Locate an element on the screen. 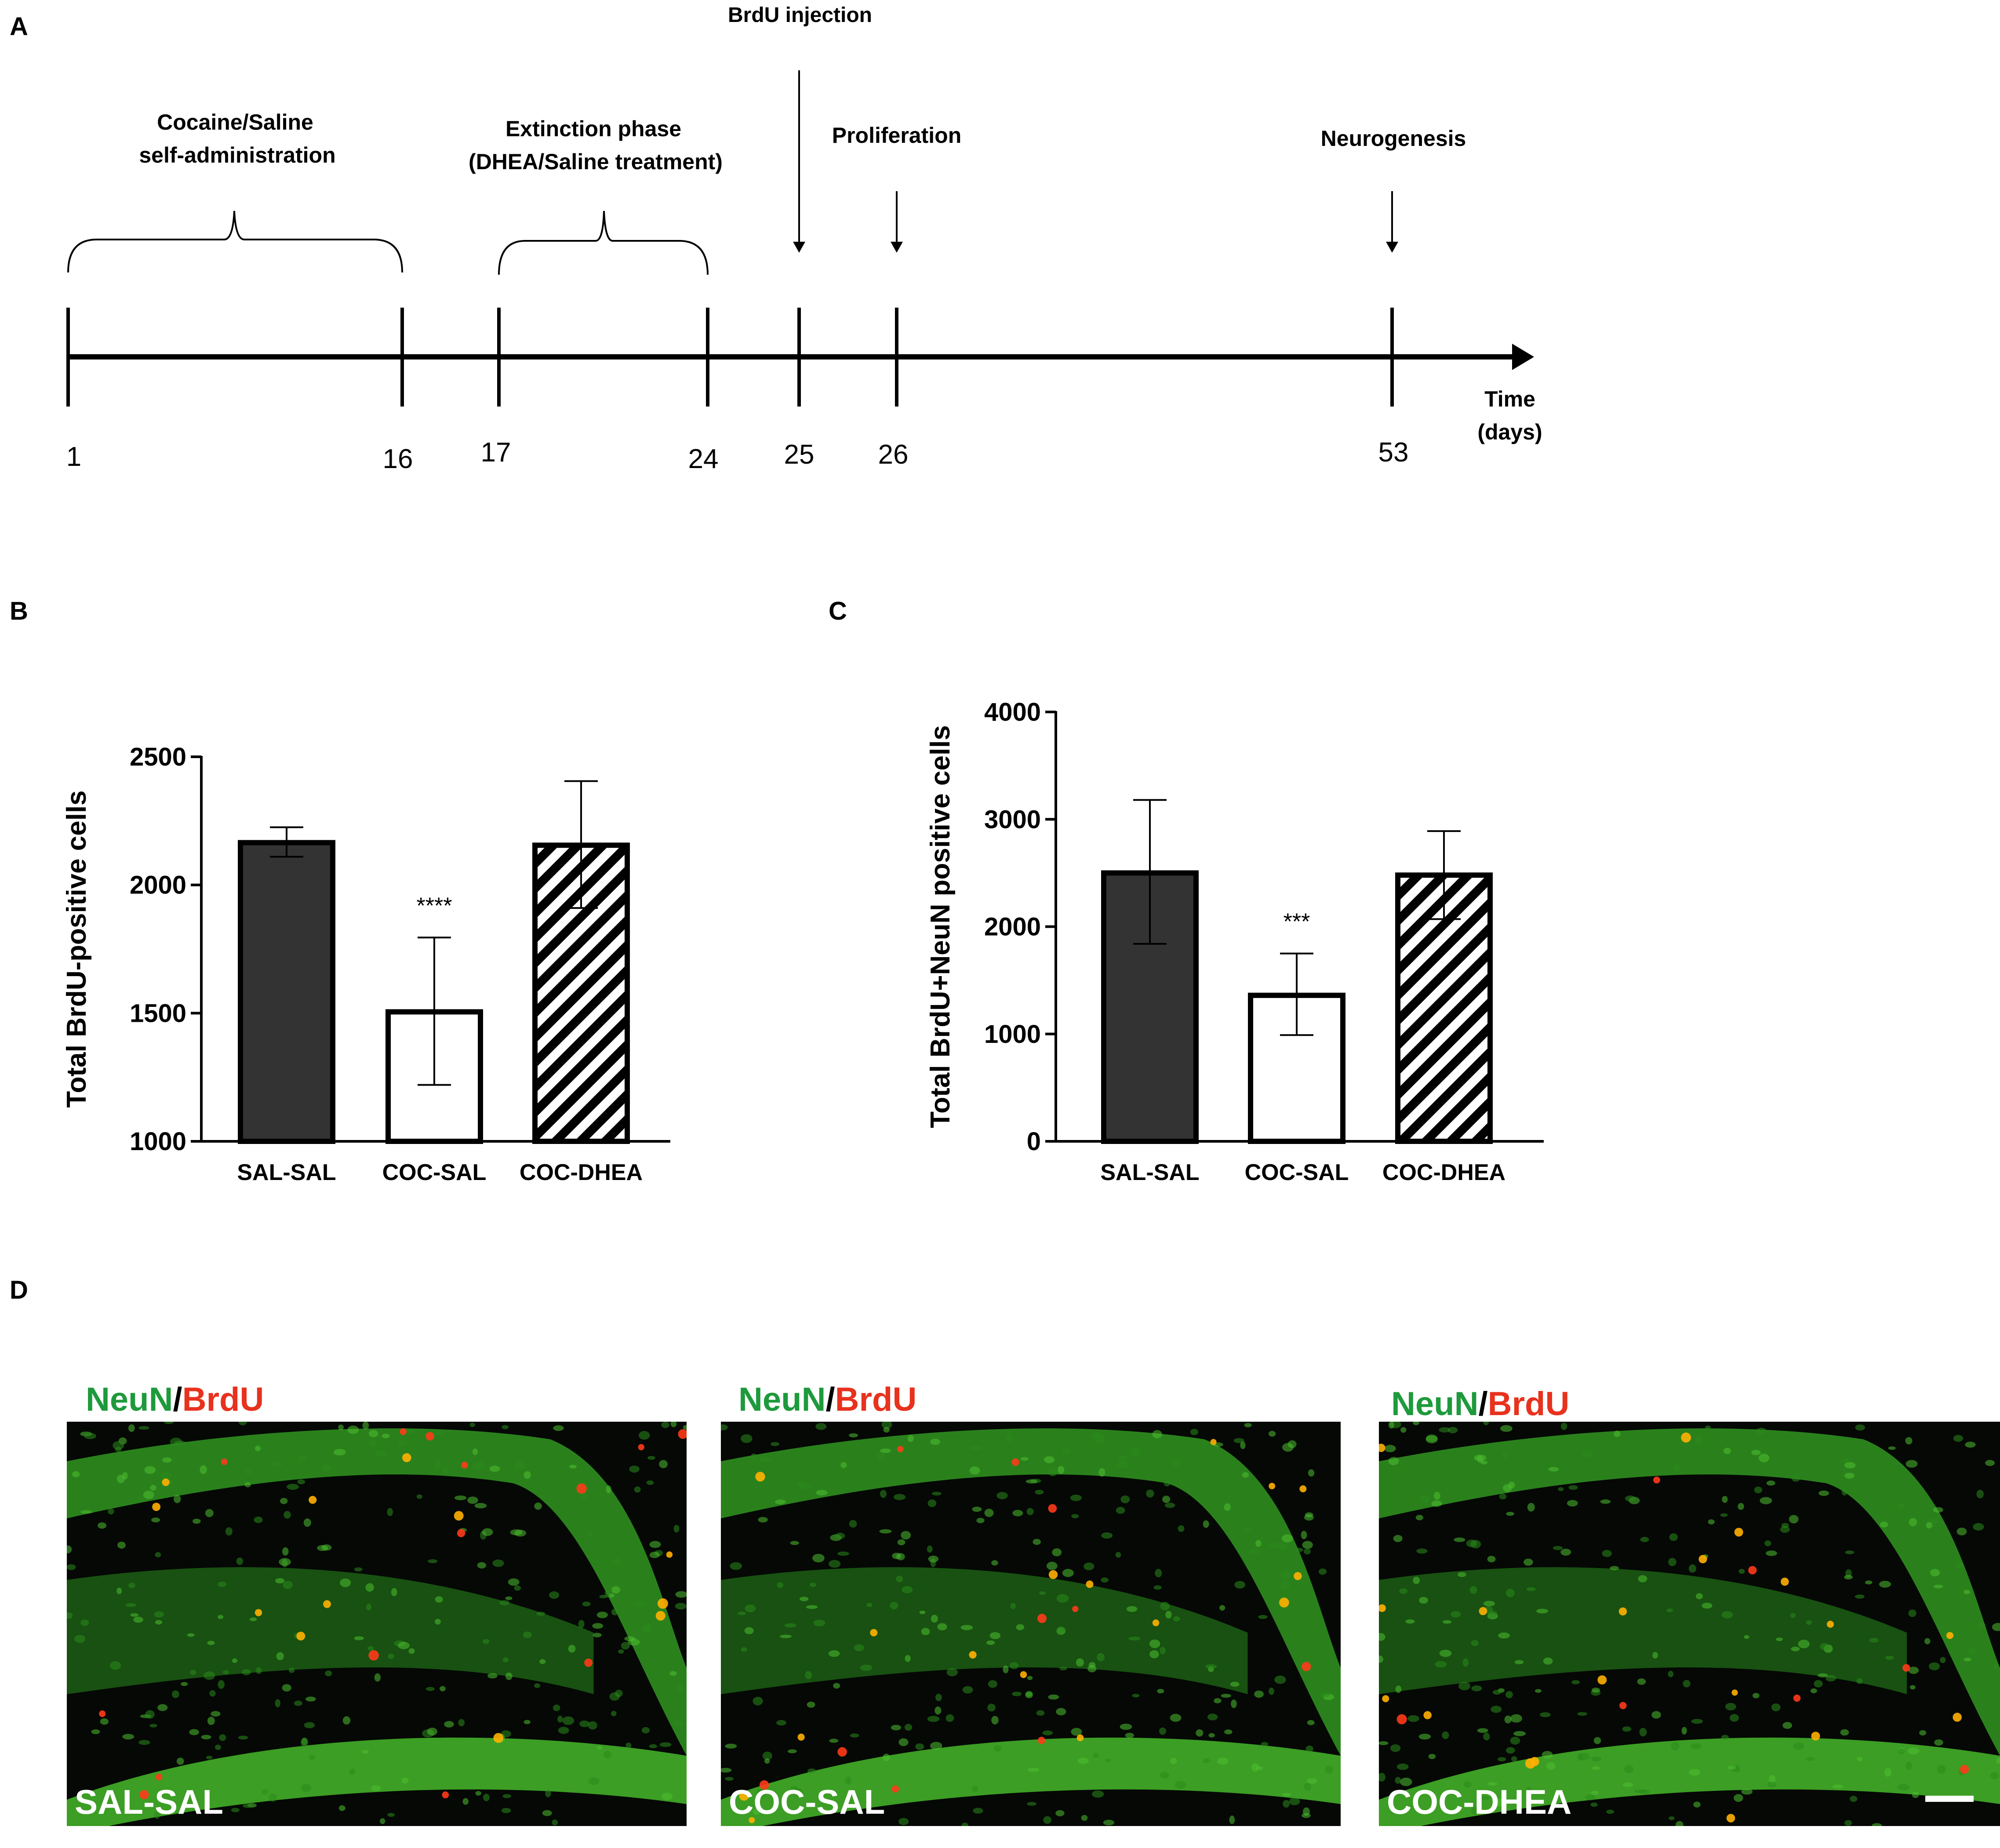 The image size is (2000, 1848). x-tick-label: COC-SAL is located at coordinates (1297, 1172).